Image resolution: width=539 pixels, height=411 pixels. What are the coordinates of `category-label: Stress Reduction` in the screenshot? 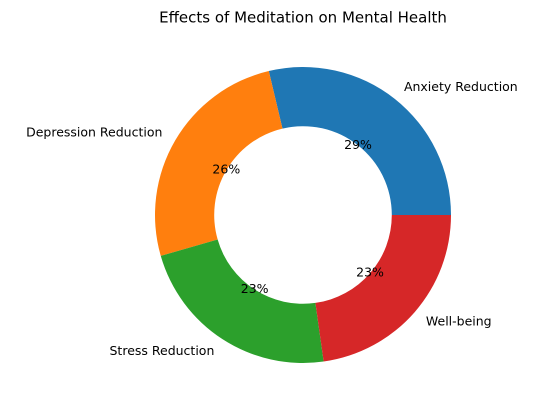 It's located at (162, 350).